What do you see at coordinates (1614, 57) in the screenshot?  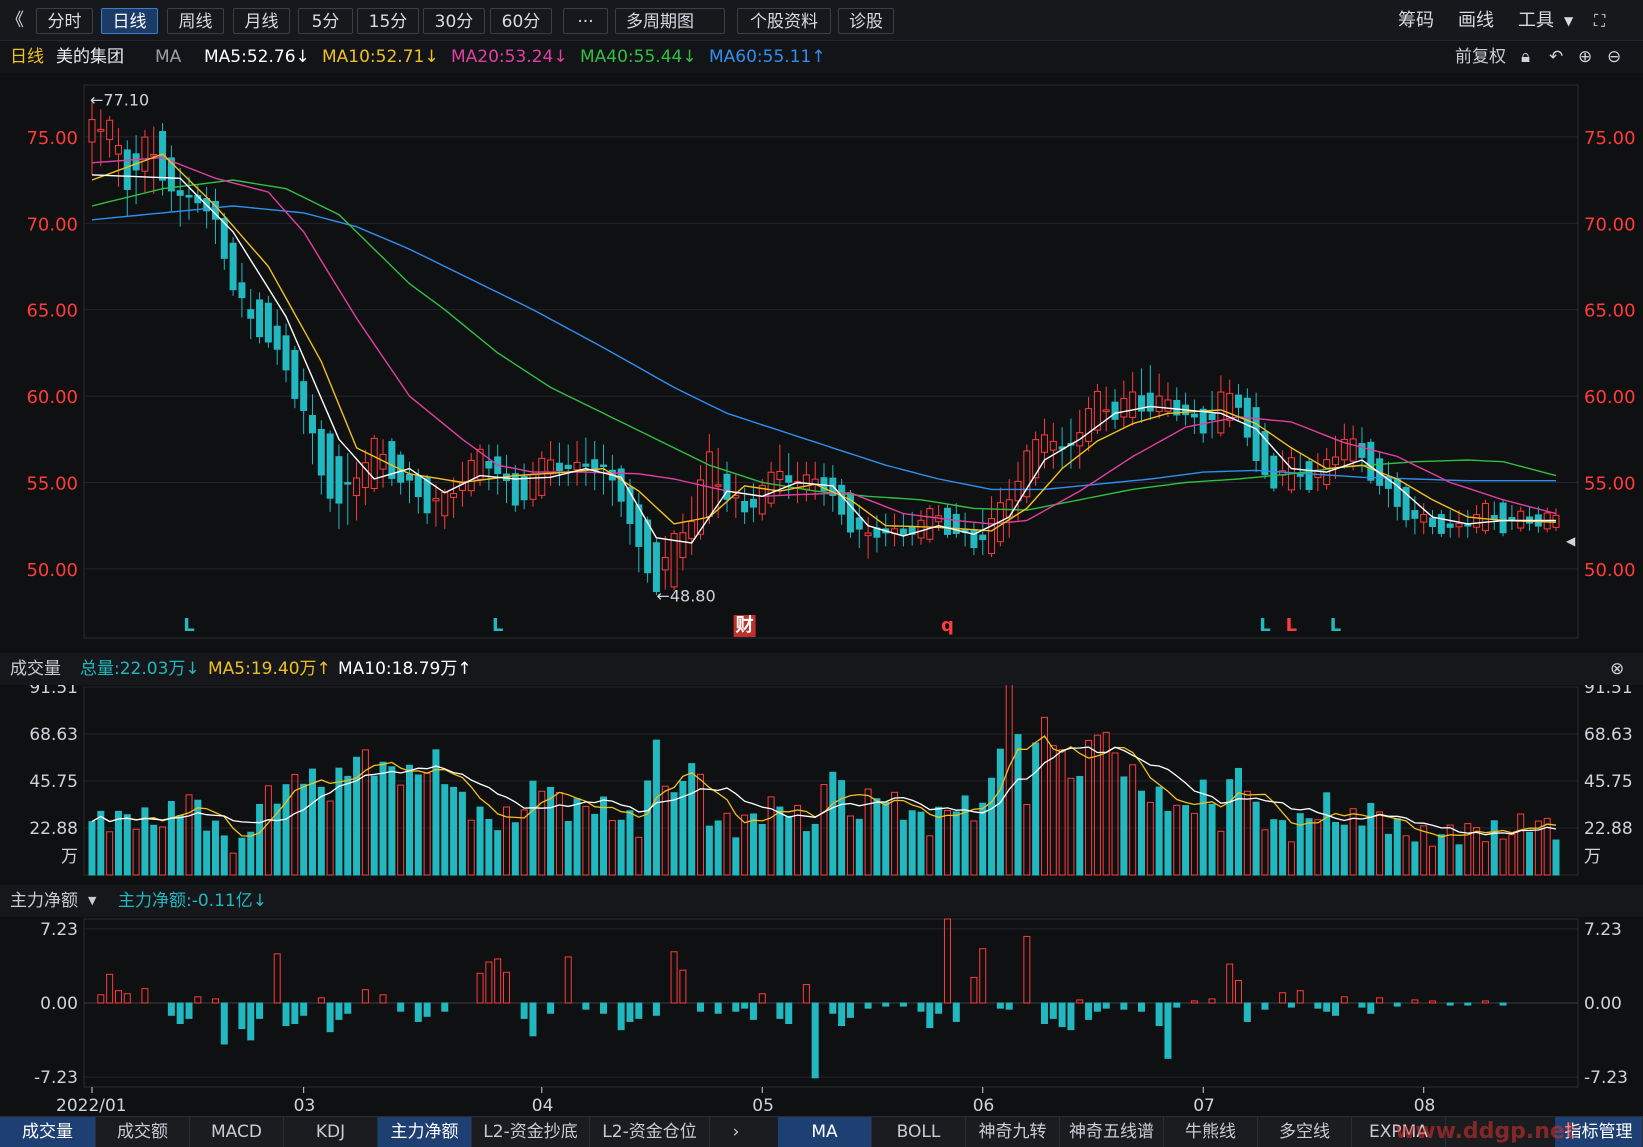 I see `zoom-out-icon: ⊖` at bounding box center [1614, 57].